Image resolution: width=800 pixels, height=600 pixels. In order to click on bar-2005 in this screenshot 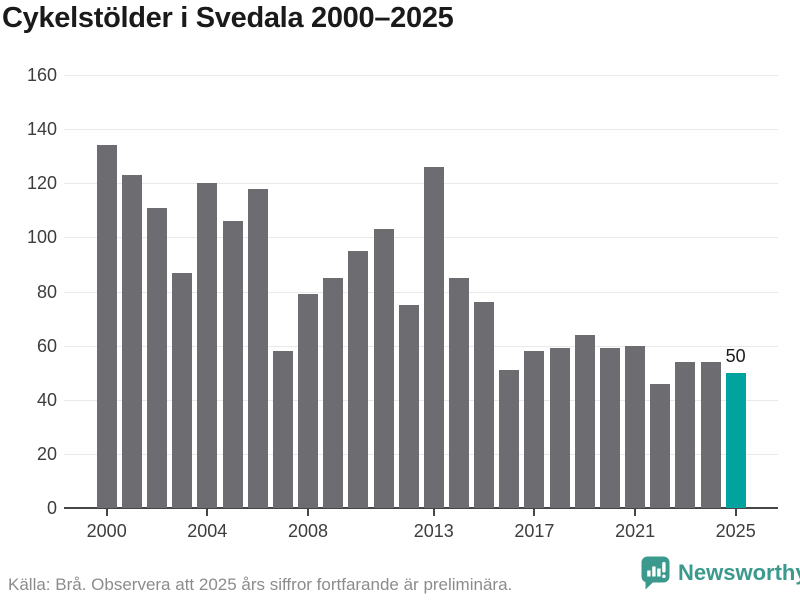, I will do `click(232, 364)`.